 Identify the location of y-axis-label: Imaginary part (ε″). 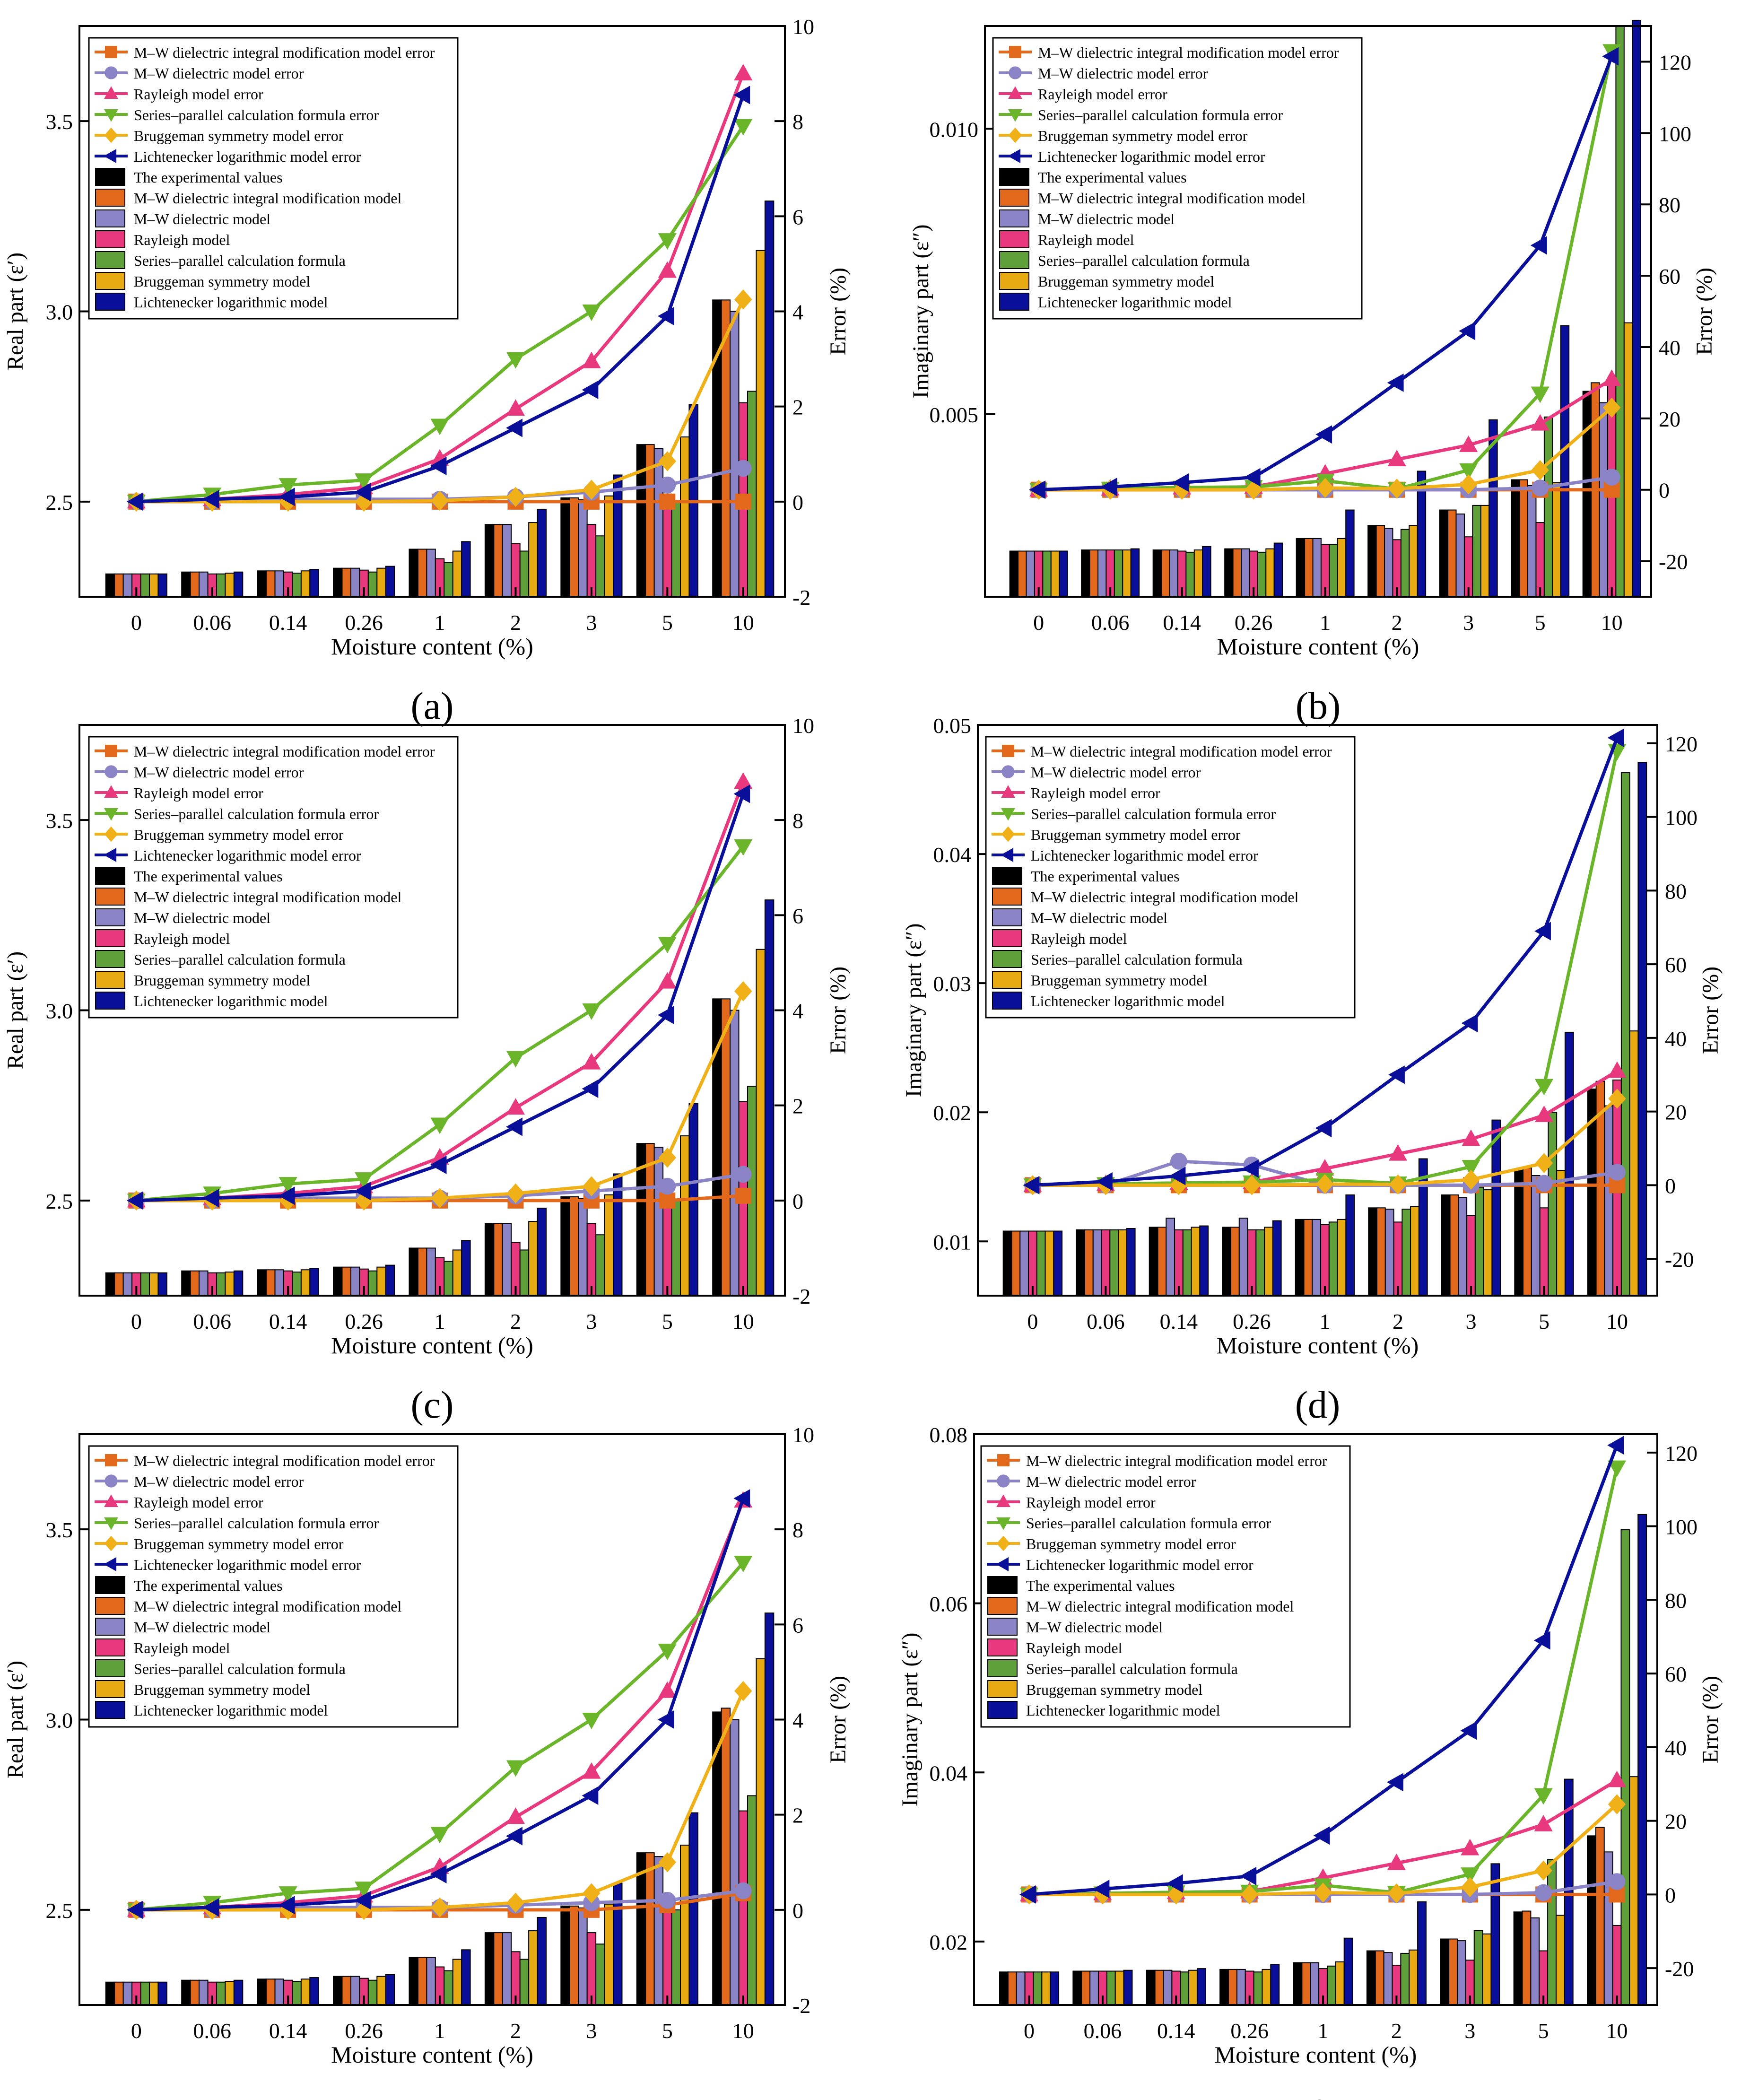
(910, 1720).